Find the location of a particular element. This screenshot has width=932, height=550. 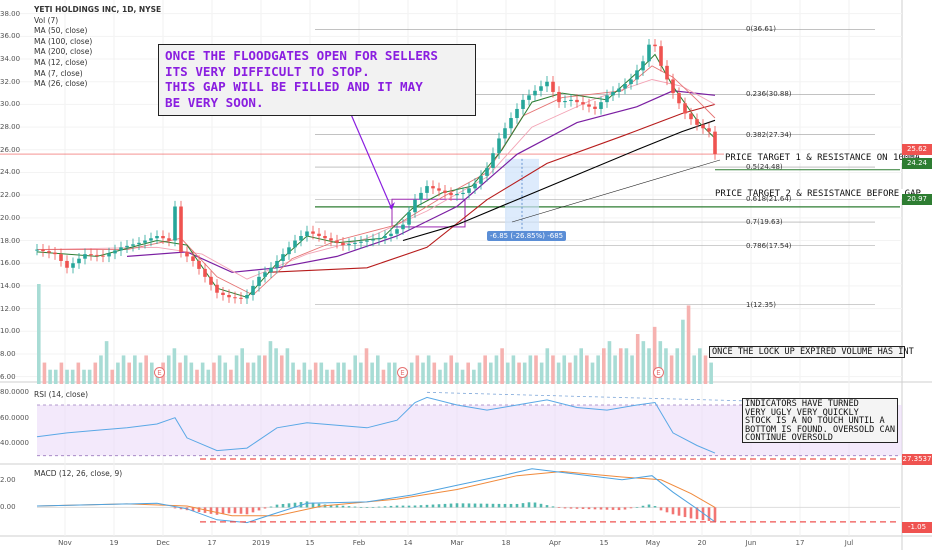

x-tick-label: 2019 is located at coordinates (261, 543).